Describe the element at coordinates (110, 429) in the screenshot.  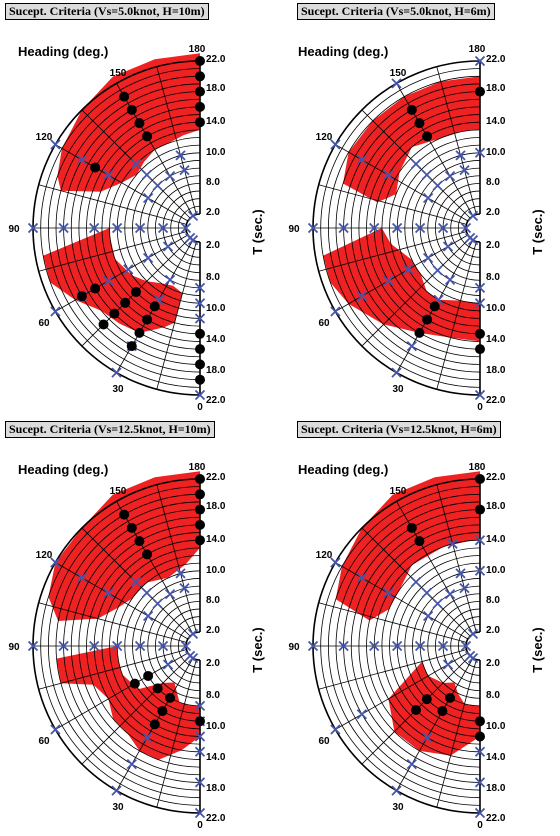
I see `panel-title: Sucept. Criteria (Vs=12.5knot, H=10m)` at that location.